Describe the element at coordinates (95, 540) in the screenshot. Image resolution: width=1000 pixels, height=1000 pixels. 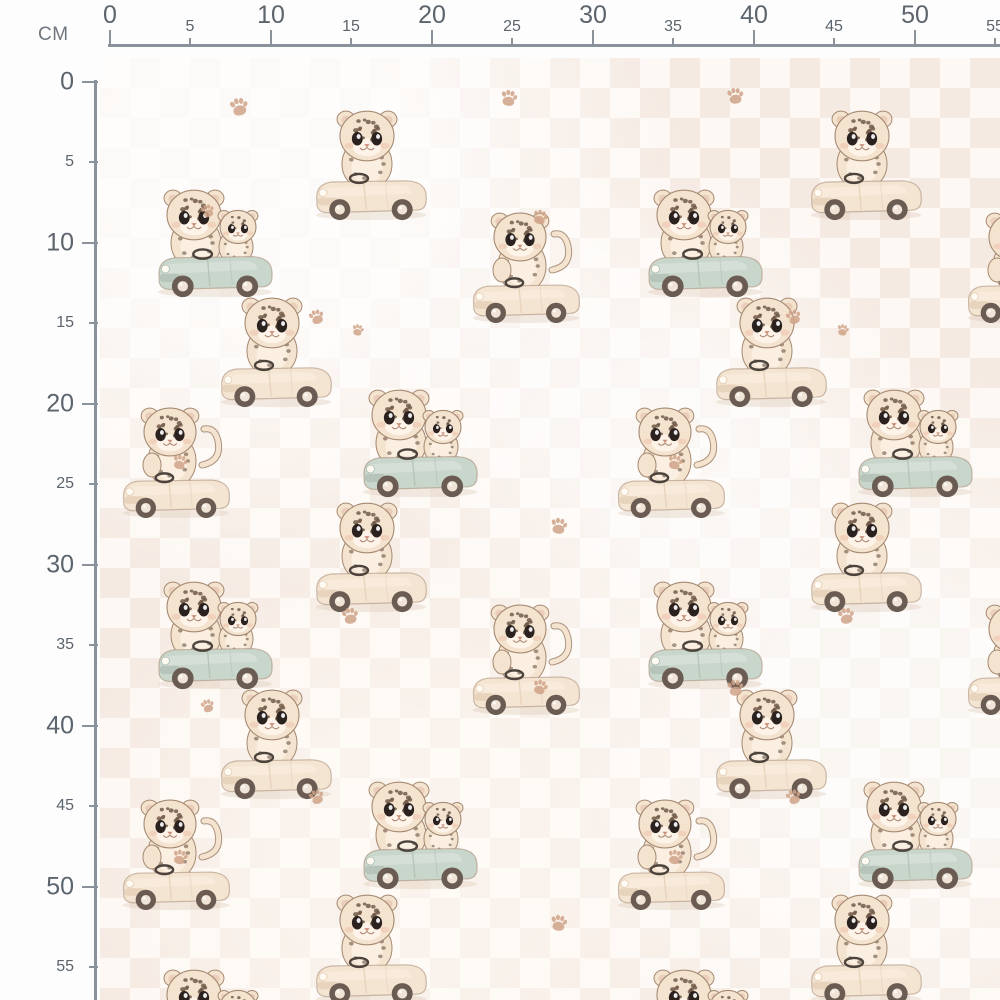
I see `vertical-ruler-axis` at that location.